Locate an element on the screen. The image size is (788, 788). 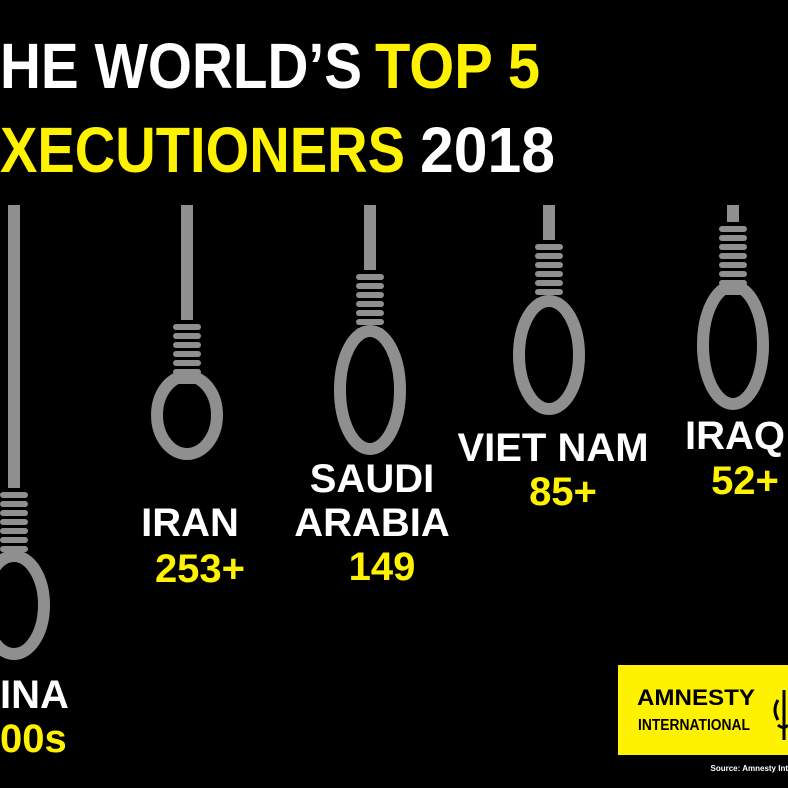
country-name: IRAQ is located at coordinates (735, 436).